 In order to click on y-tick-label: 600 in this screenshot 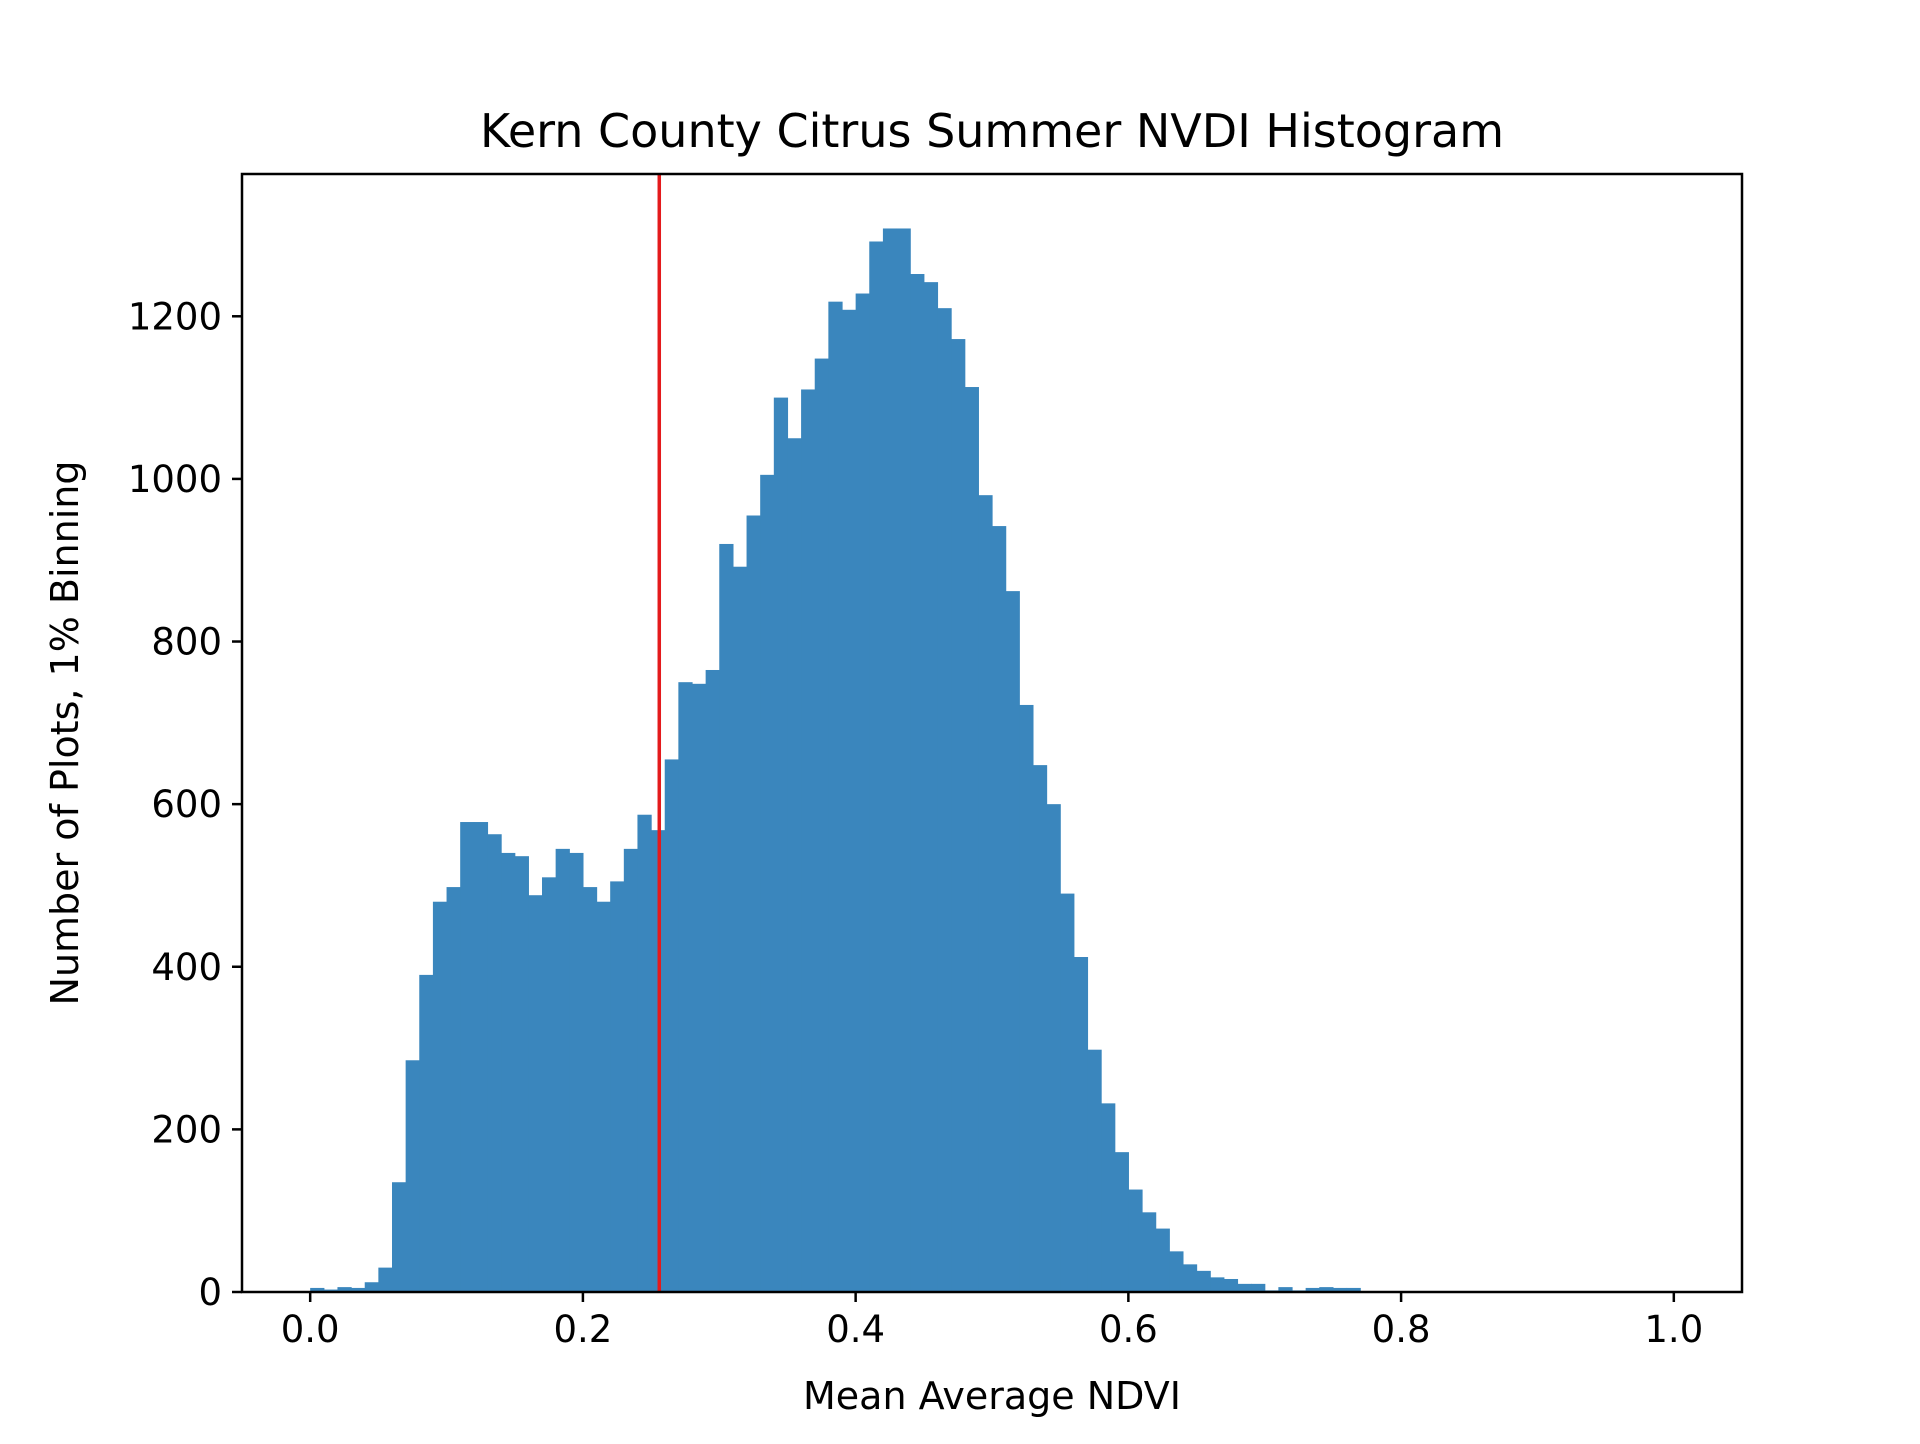, I will do `click(186, 804)`.